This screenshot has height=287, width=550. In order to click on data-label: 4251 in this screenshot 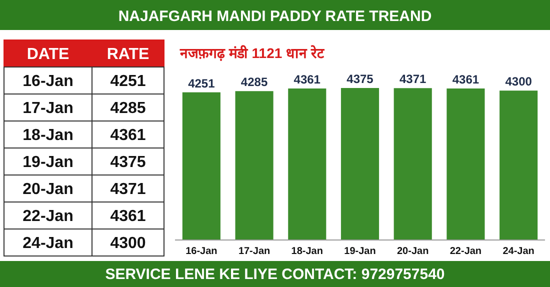, I will do `click(202, 83)`.